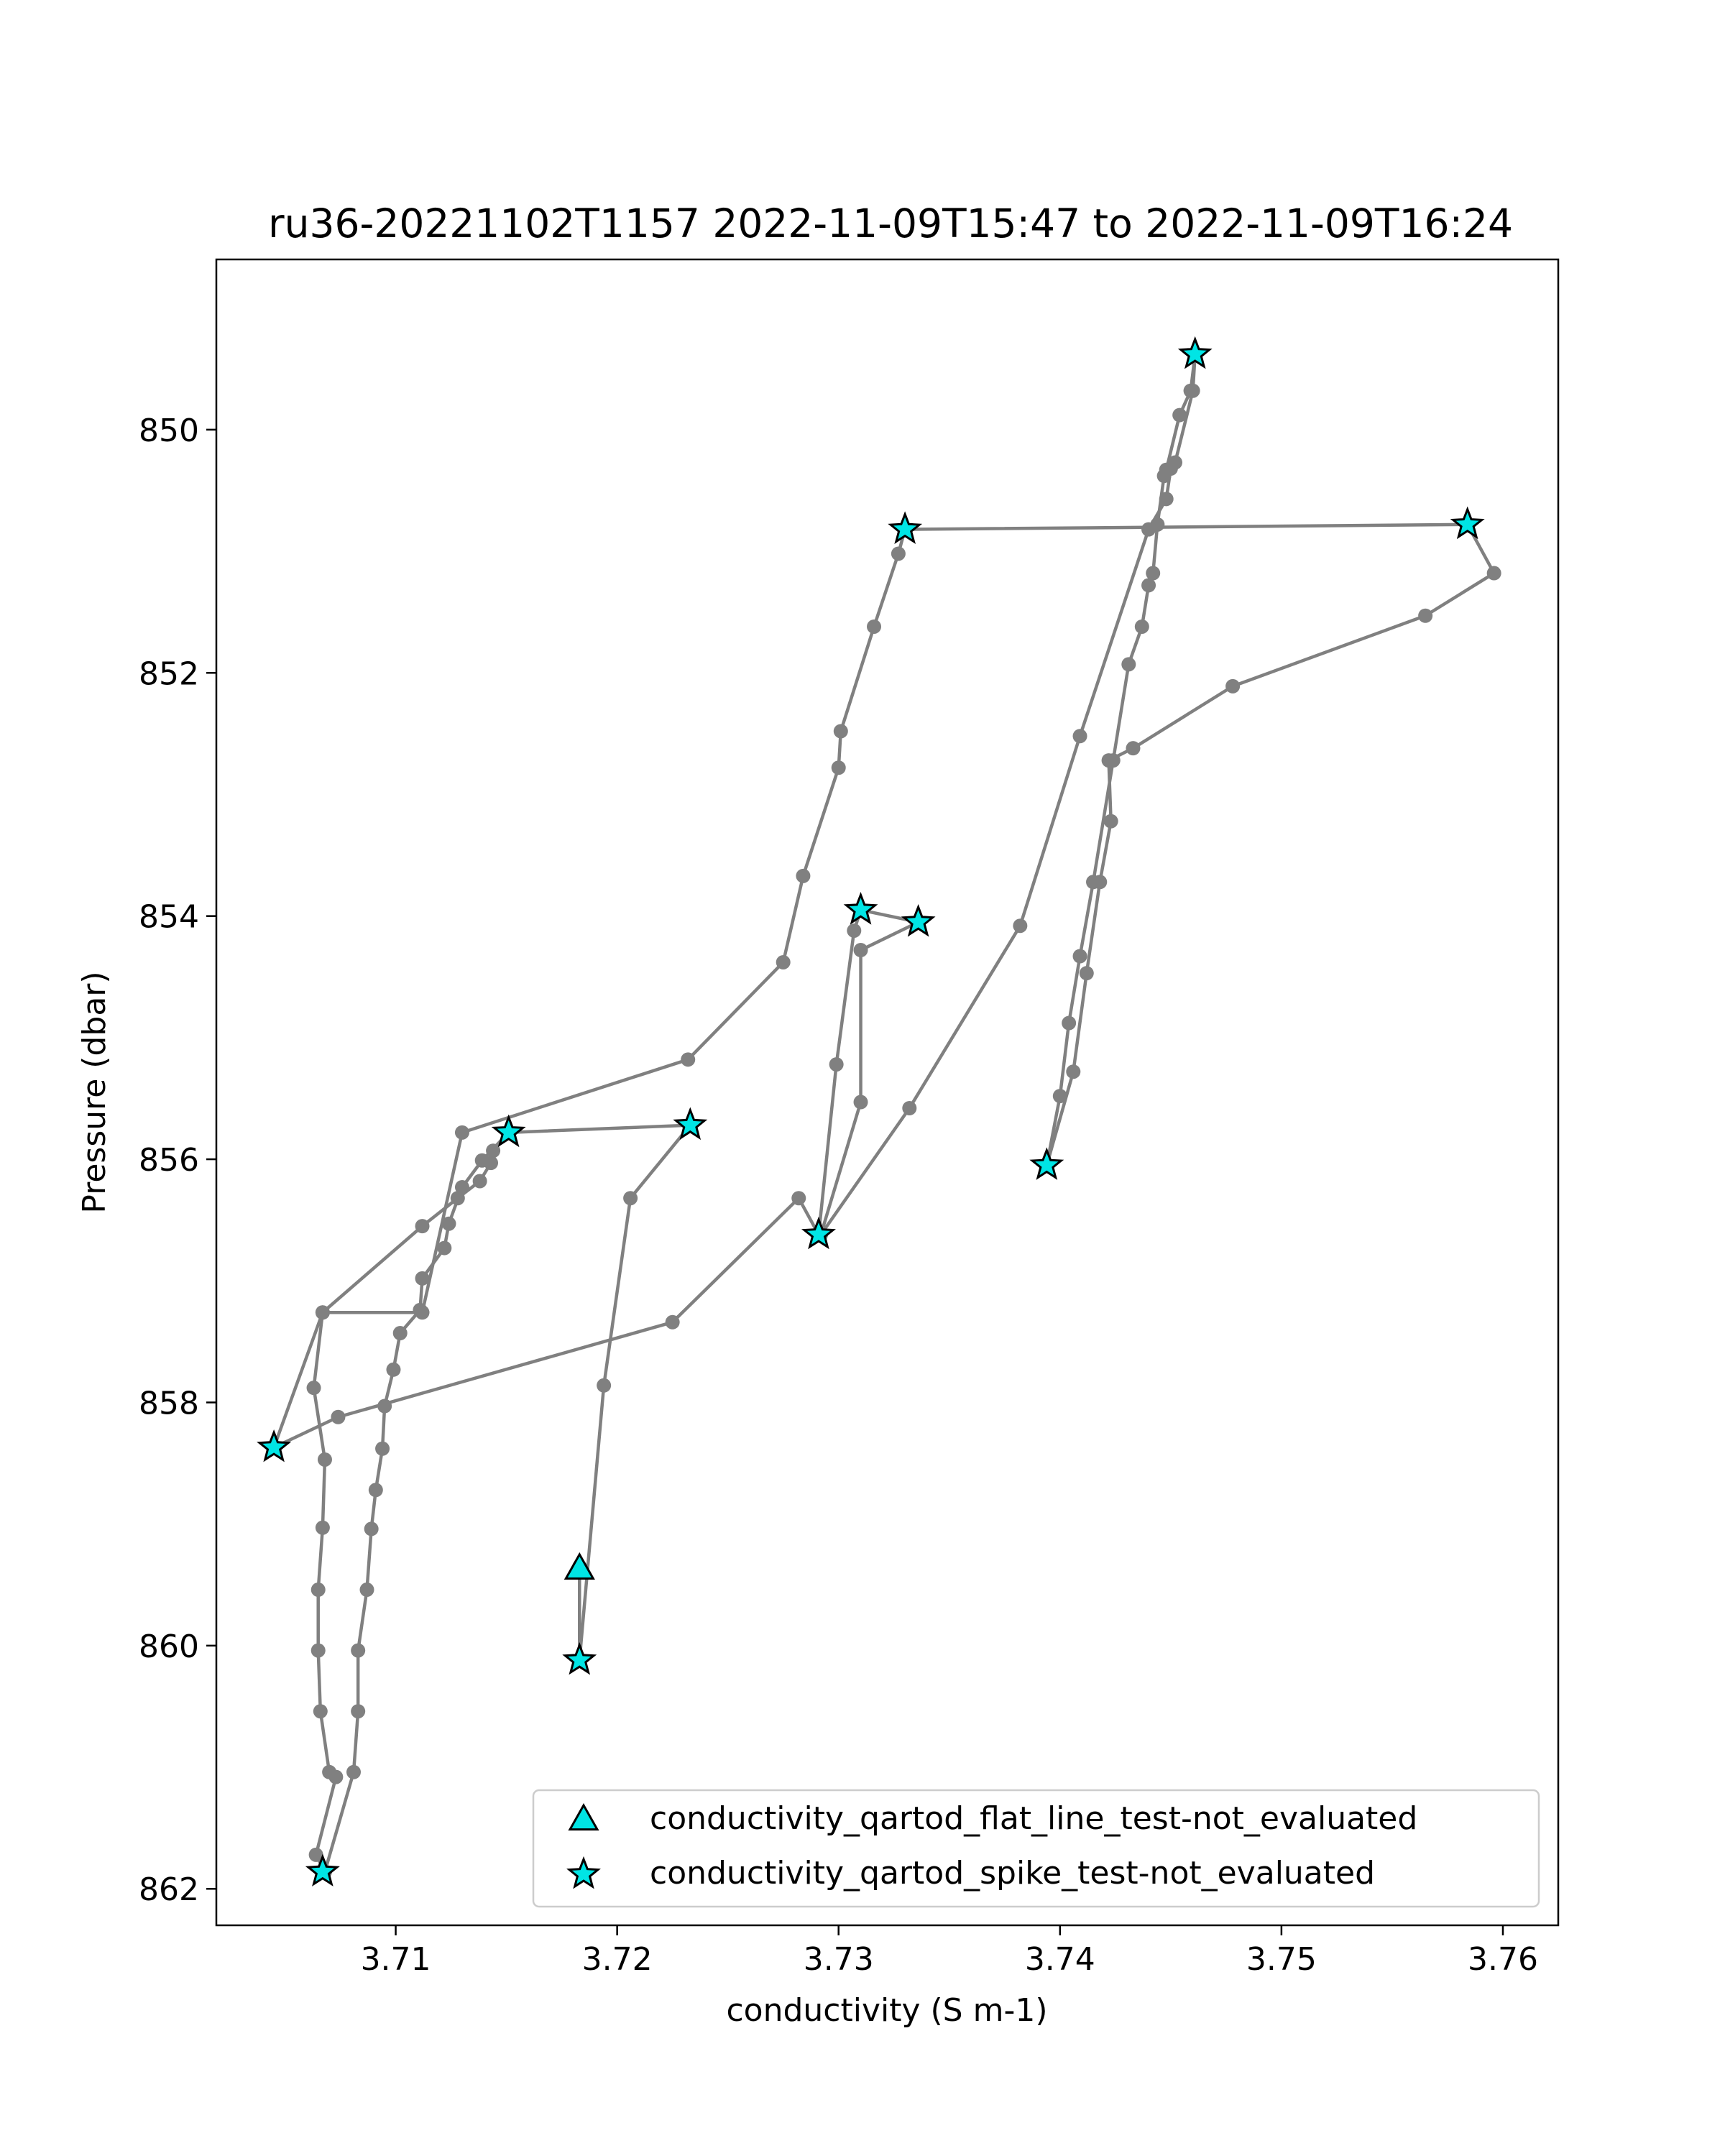  I want to click on legend-star-icon, so click(583, 1872).